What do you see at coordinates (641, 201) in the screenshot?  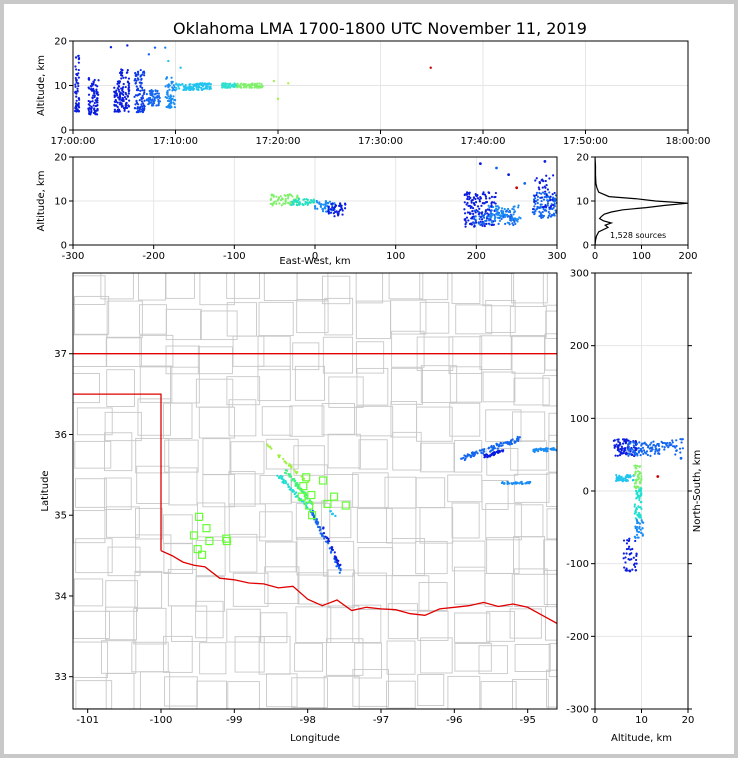 I see `altitude-histogram-line` at bounding box center [641, 201].